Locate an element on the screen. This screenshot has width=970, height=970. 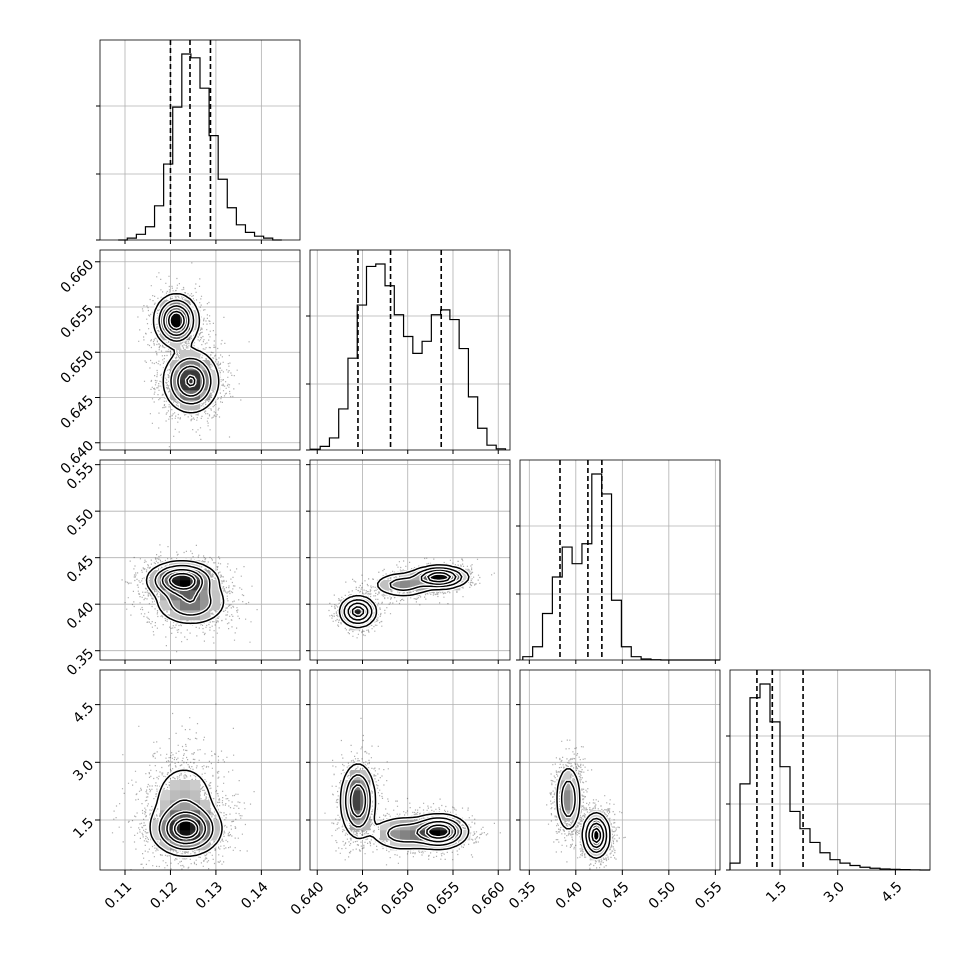
y-tick-label: 1.5 is located at coordinates (83, 828).